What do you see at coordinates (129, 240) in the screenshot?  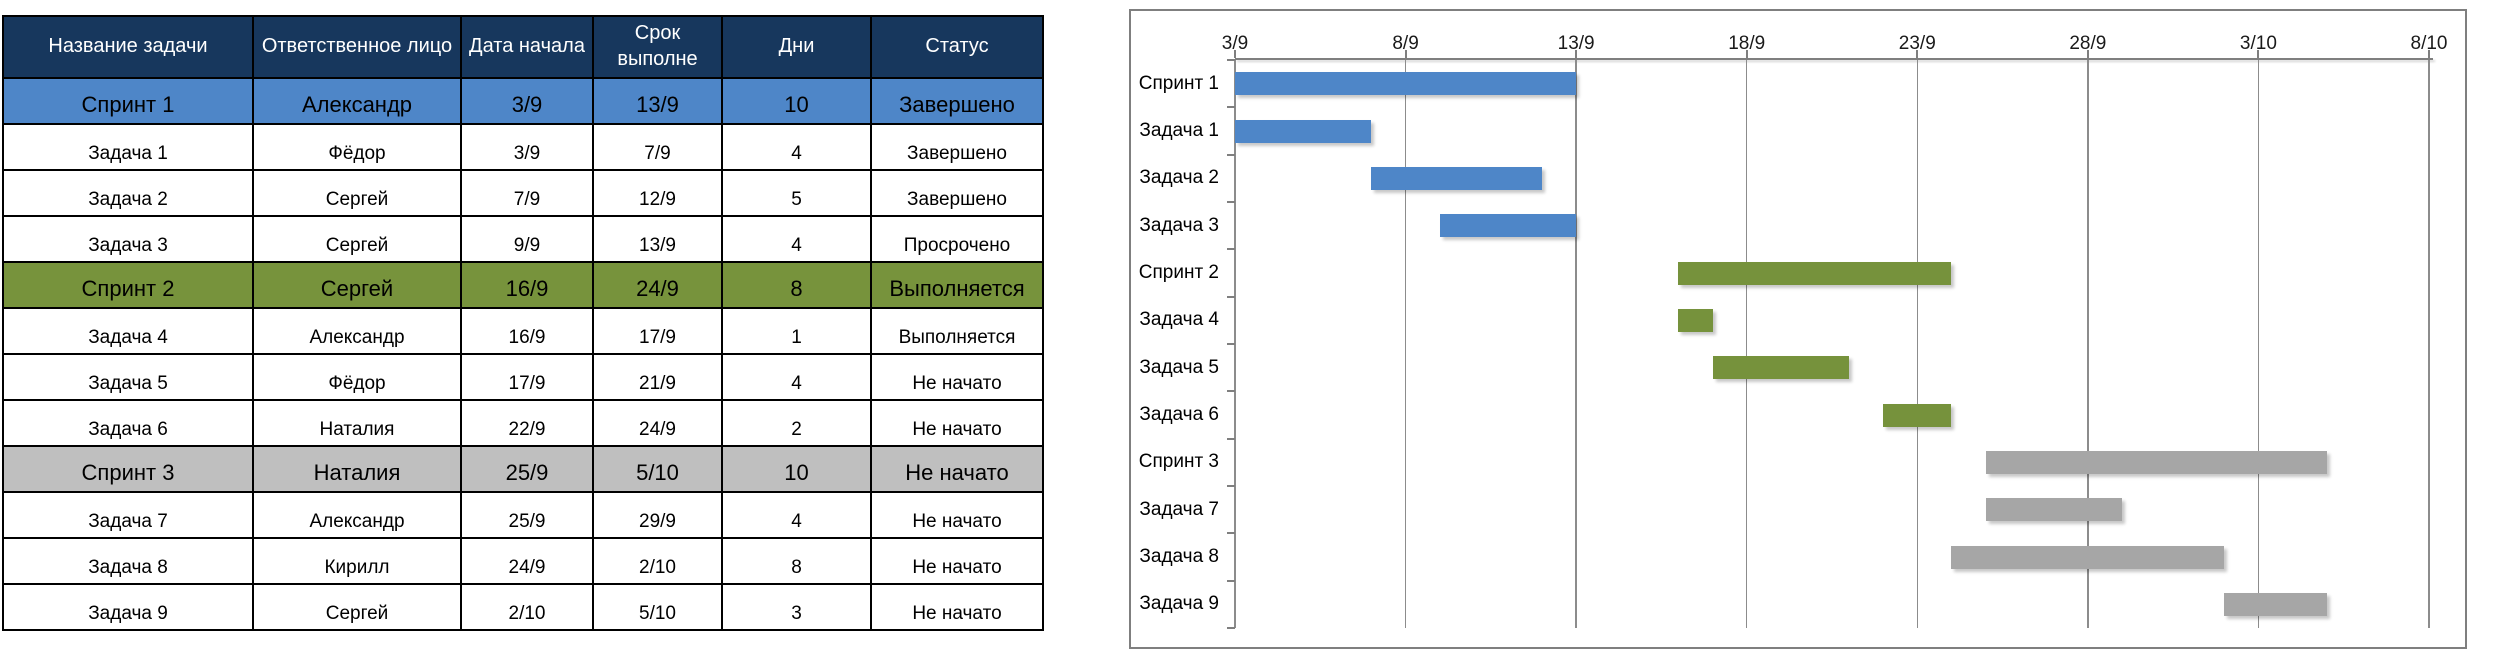 I see `task-name-cell: Задача 3` at bounding box center [129, 240].